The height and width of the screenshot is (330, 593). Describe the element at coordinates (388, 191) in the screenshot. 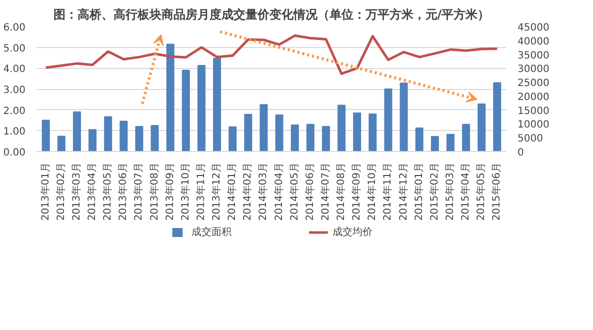

I see `x-tick-label: 2014年11月` at that location.